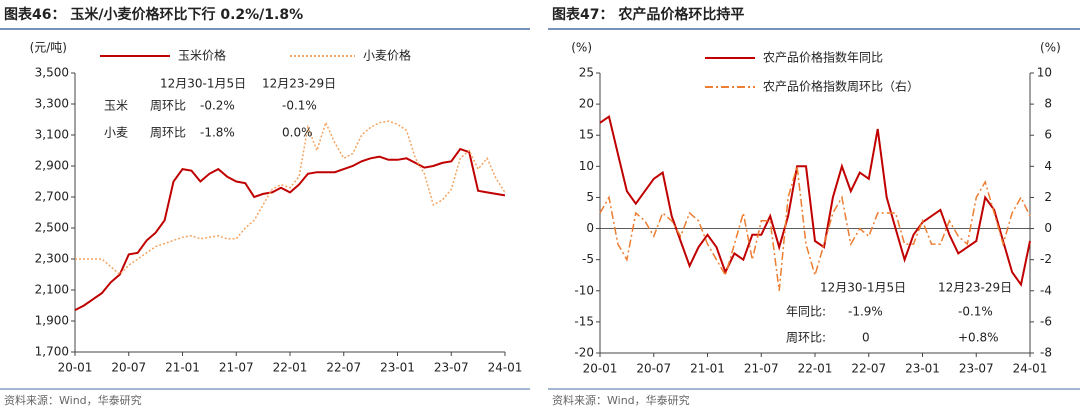  Describe the element at coordinates (48, 48) in the screenshot. I see `y-axis-label: (元/吨)` at that location.